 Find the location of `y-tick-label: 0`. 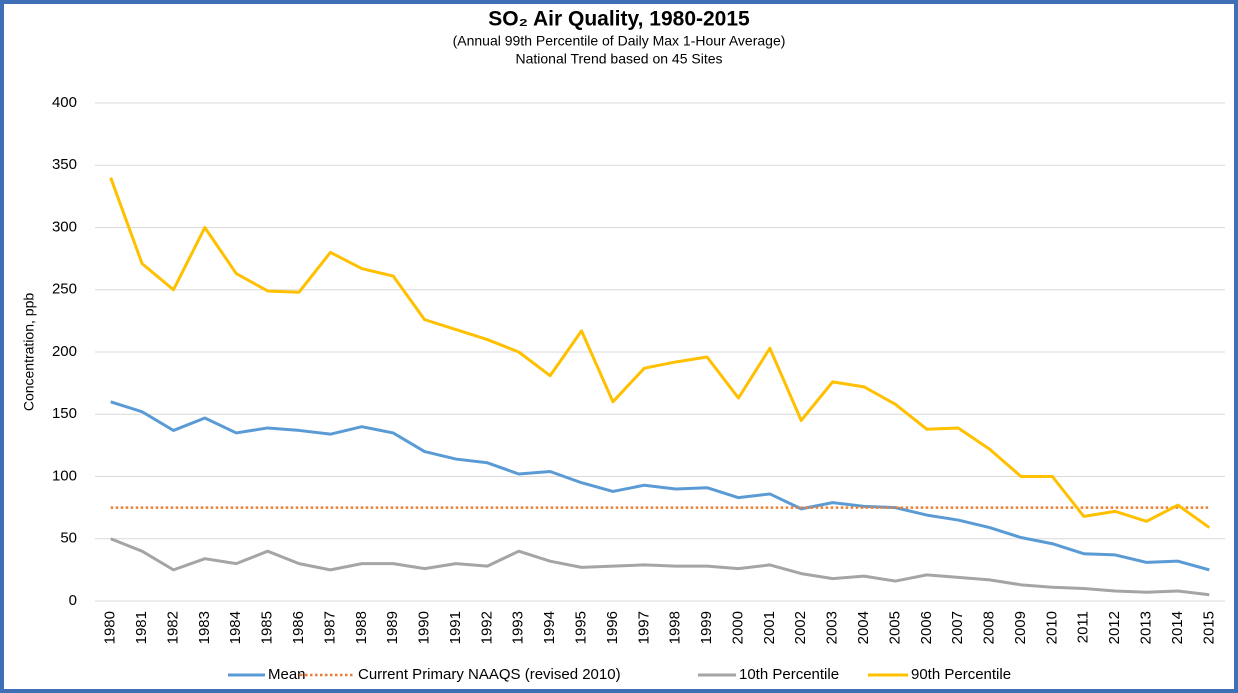

y-tick-label: 0 is located at coordinates (73, 600).